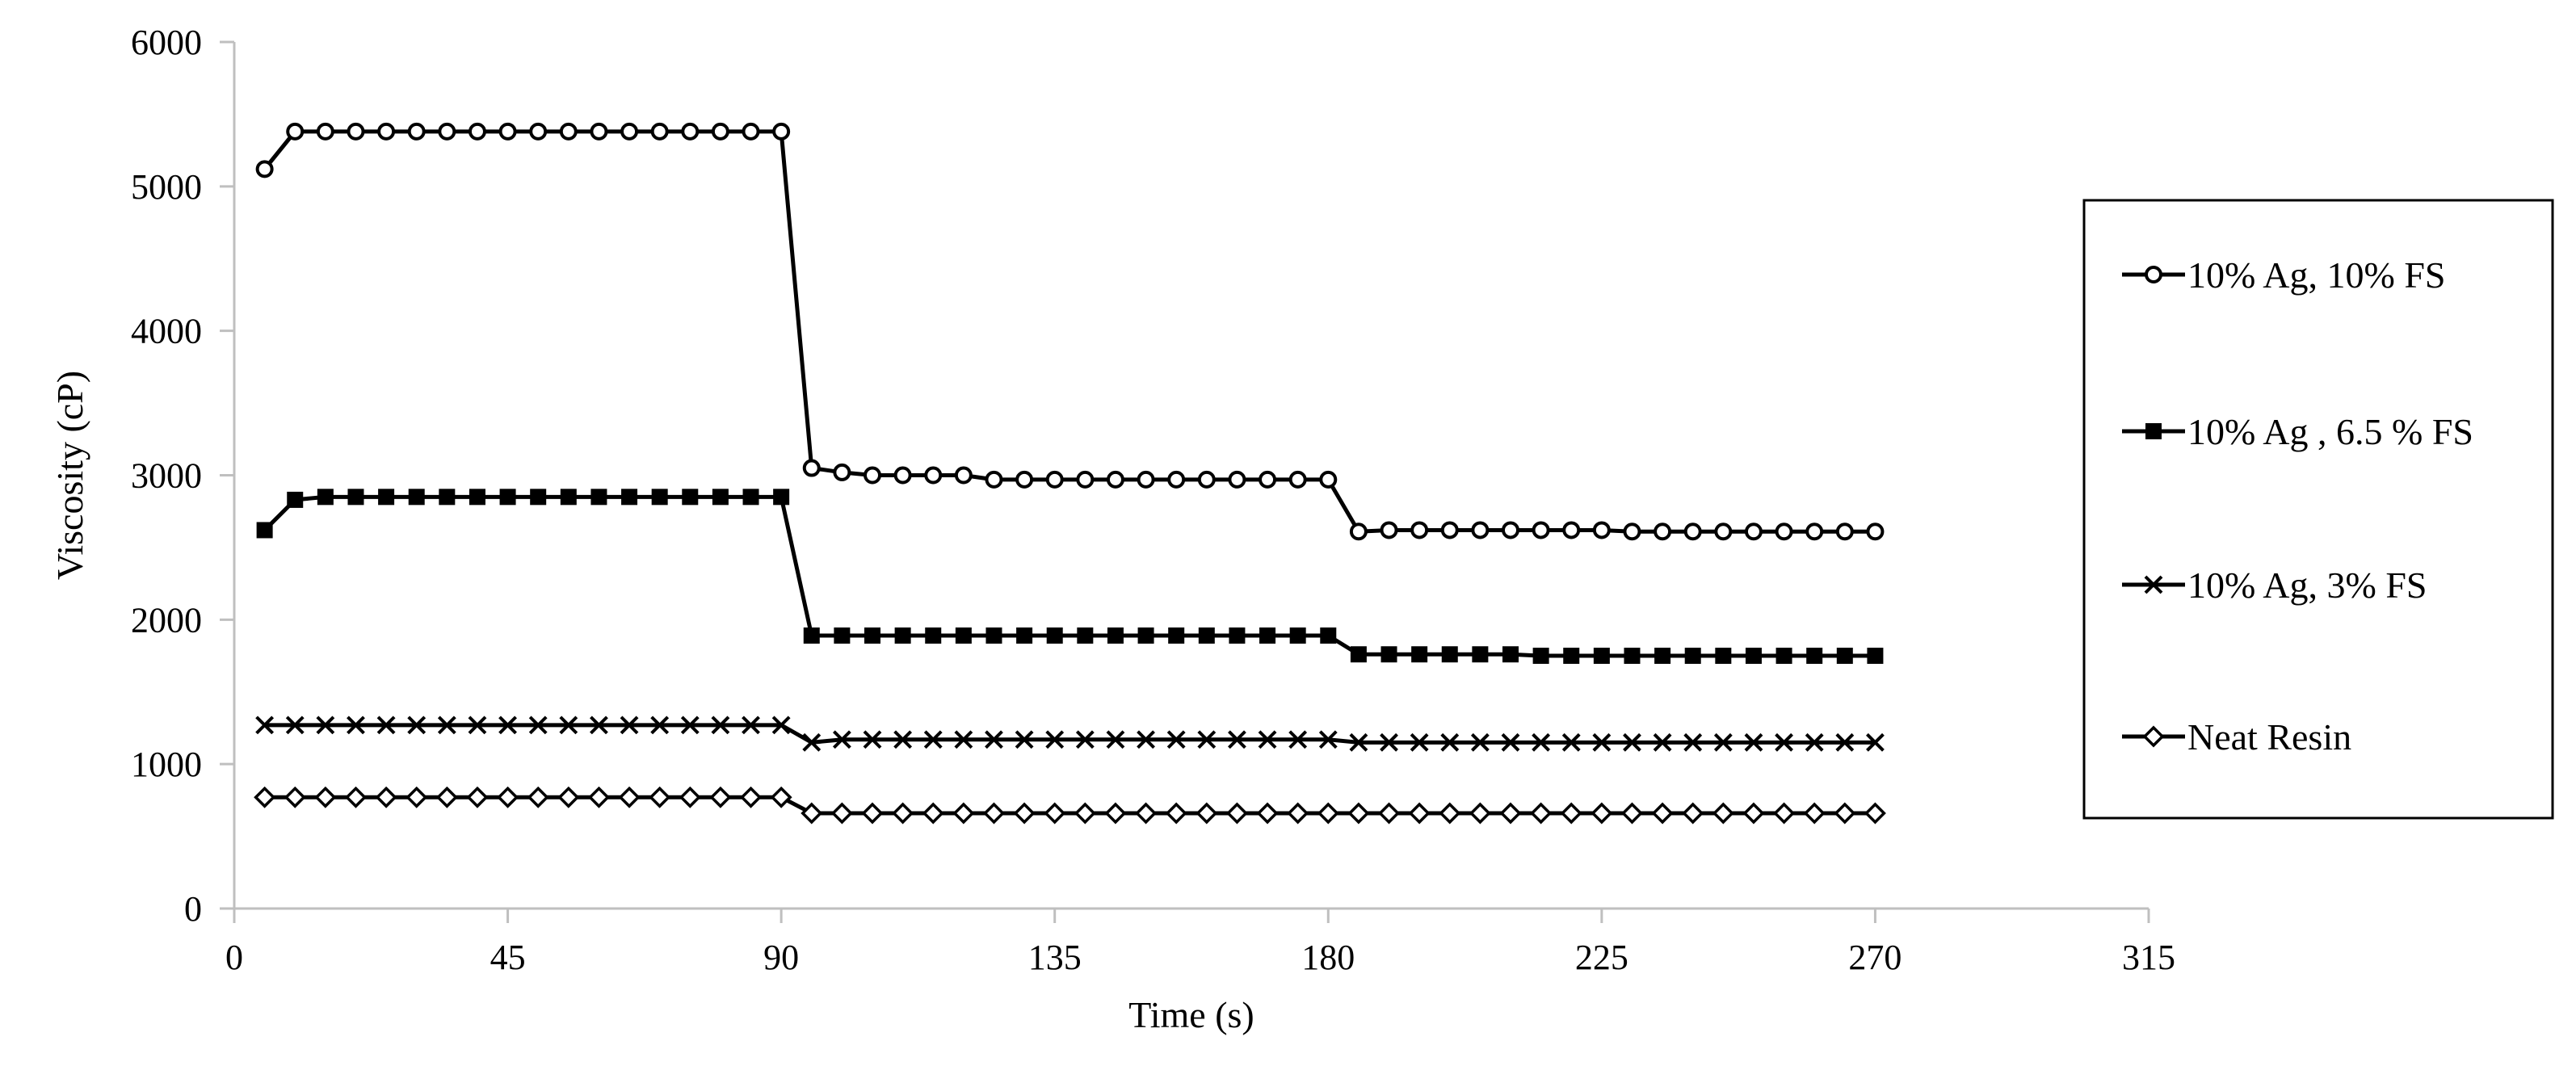 The image size is (2576, 1066). Describe the element at coordinates (2148, 958) in the screenshot. I see `x-tick-label: 315` at that location.